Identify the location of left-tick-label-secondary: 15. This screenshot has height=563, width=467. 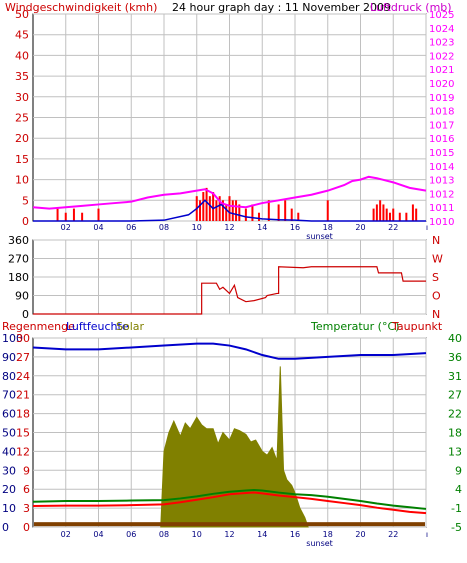
(23, 433).